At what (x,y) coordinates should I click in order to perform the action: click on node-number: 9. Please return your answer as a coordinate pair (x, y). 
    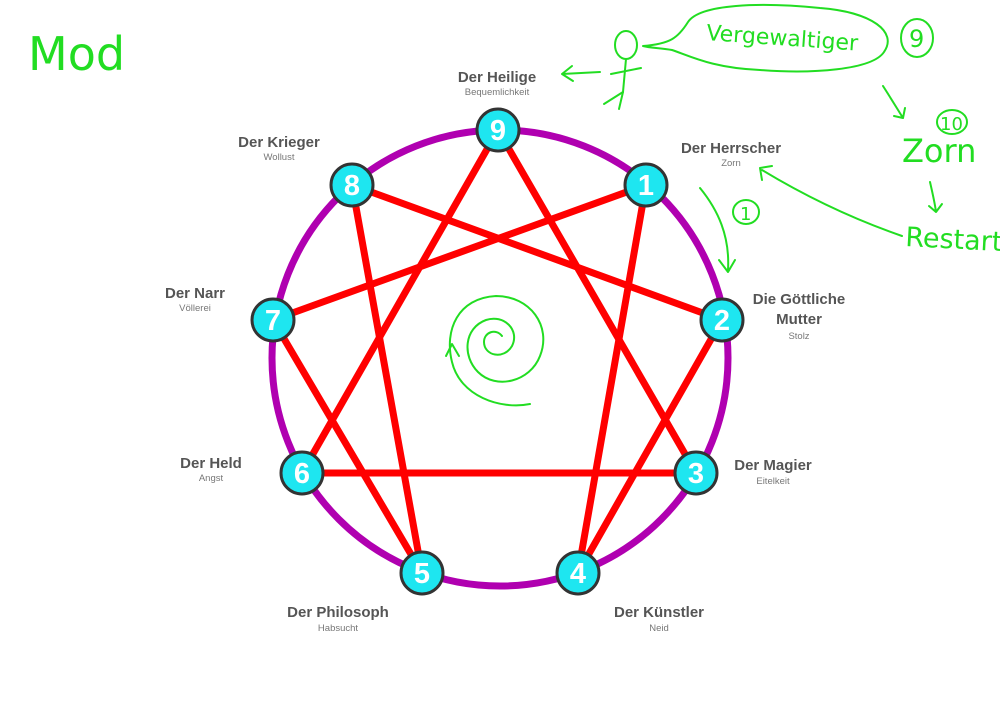
    Looking at the image, I should click on (498, 131).